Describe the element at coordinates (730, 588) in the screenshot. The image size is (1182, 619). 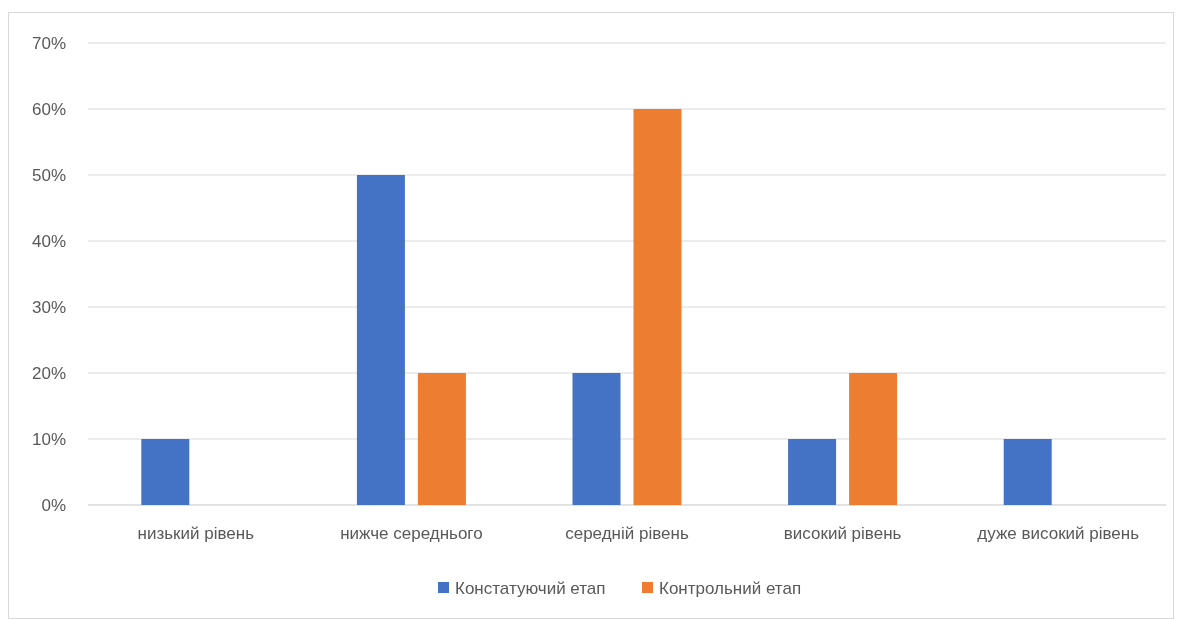
I see `legend-label: Контрольний етап` at that location.